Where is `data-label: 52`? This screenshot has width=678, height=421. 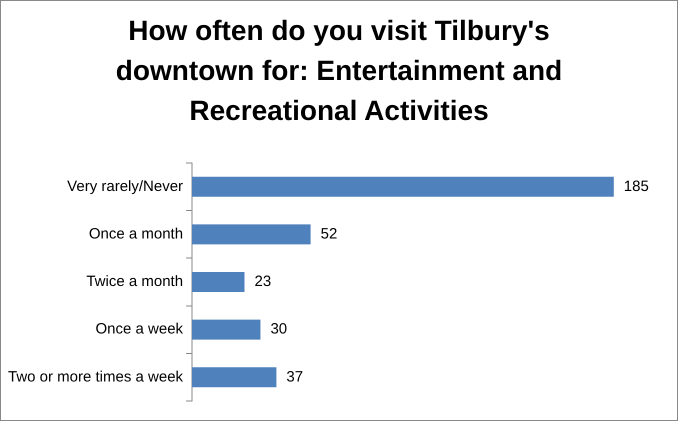
data-label: 52 is located at coordinates (329, 234).